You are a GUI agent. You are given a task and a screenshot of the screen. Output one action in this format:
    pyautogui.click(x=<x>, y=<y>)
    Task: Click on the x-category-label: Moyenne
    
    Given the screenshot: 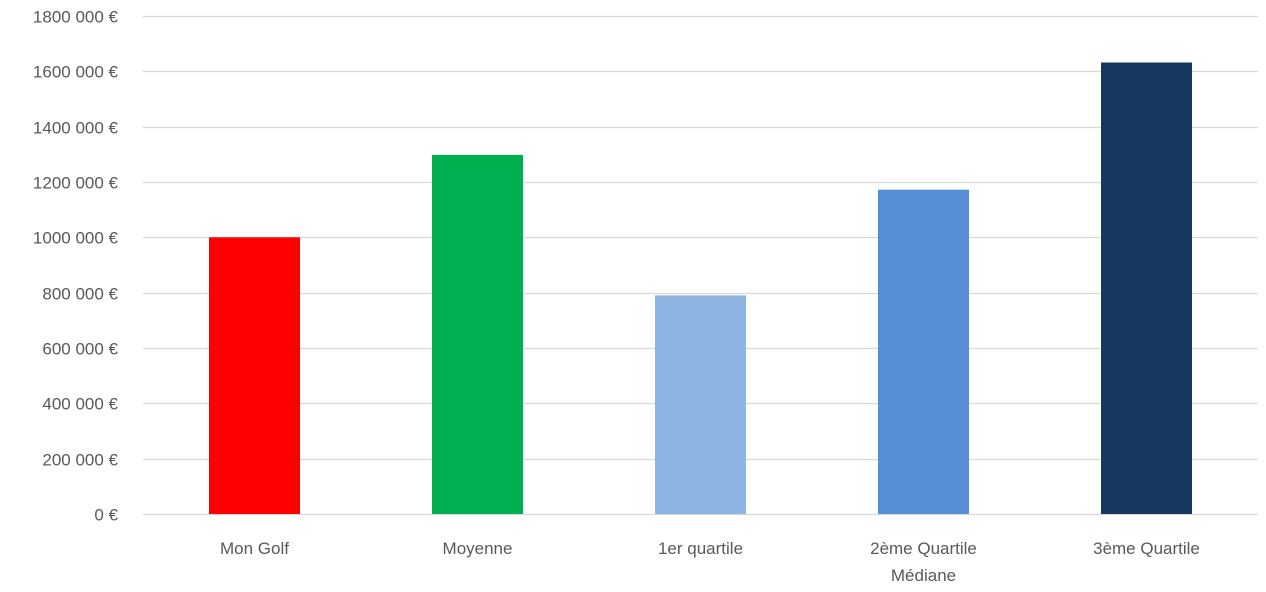 What is the action you would take?
    pyautogui.click(x=478, y=548)
    